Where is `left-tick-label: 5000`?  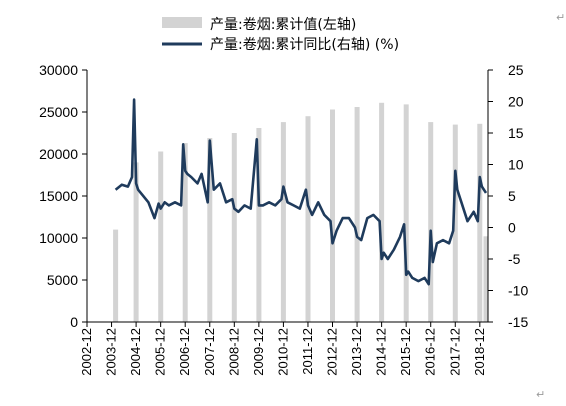 left-tick-label: 5000 is located at coordinates (62, 280).